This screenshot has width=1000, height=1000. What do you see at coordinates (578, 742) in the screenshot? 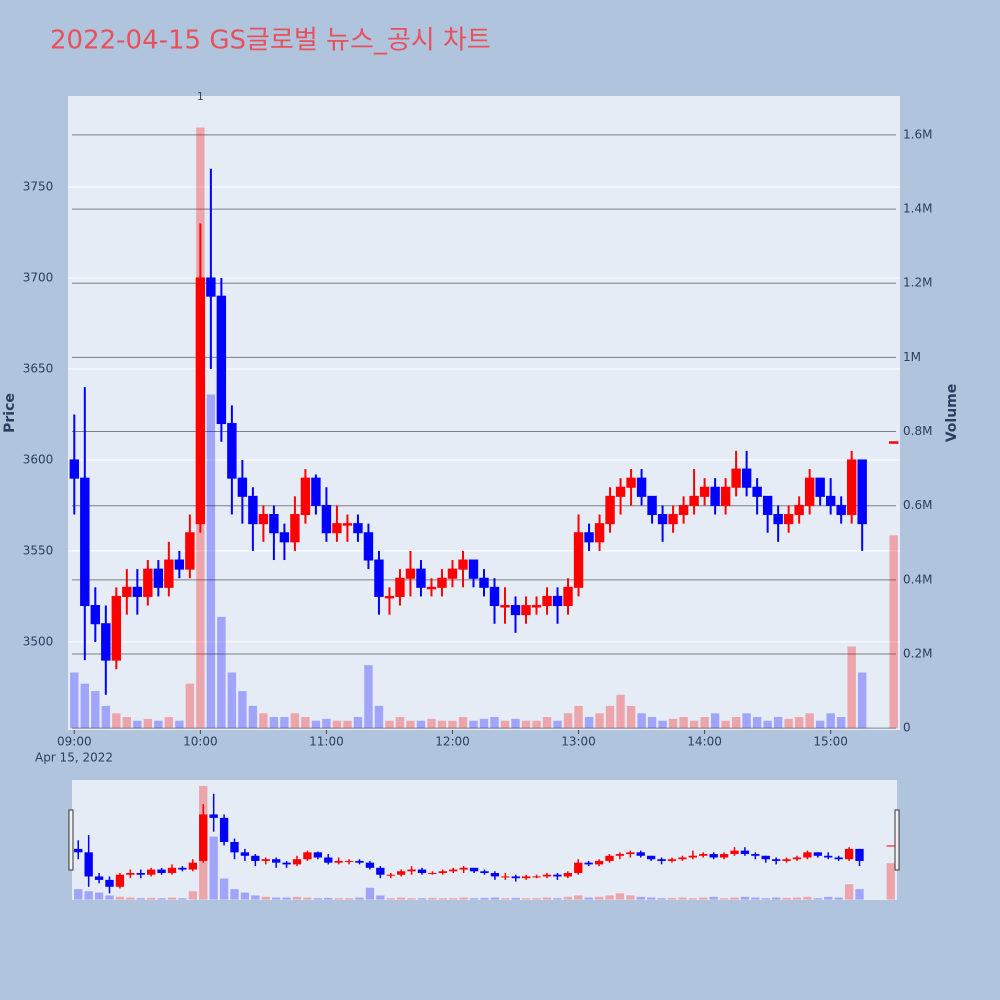
I see `x-tick-label: 13:00` at bounding box center [578, 742].